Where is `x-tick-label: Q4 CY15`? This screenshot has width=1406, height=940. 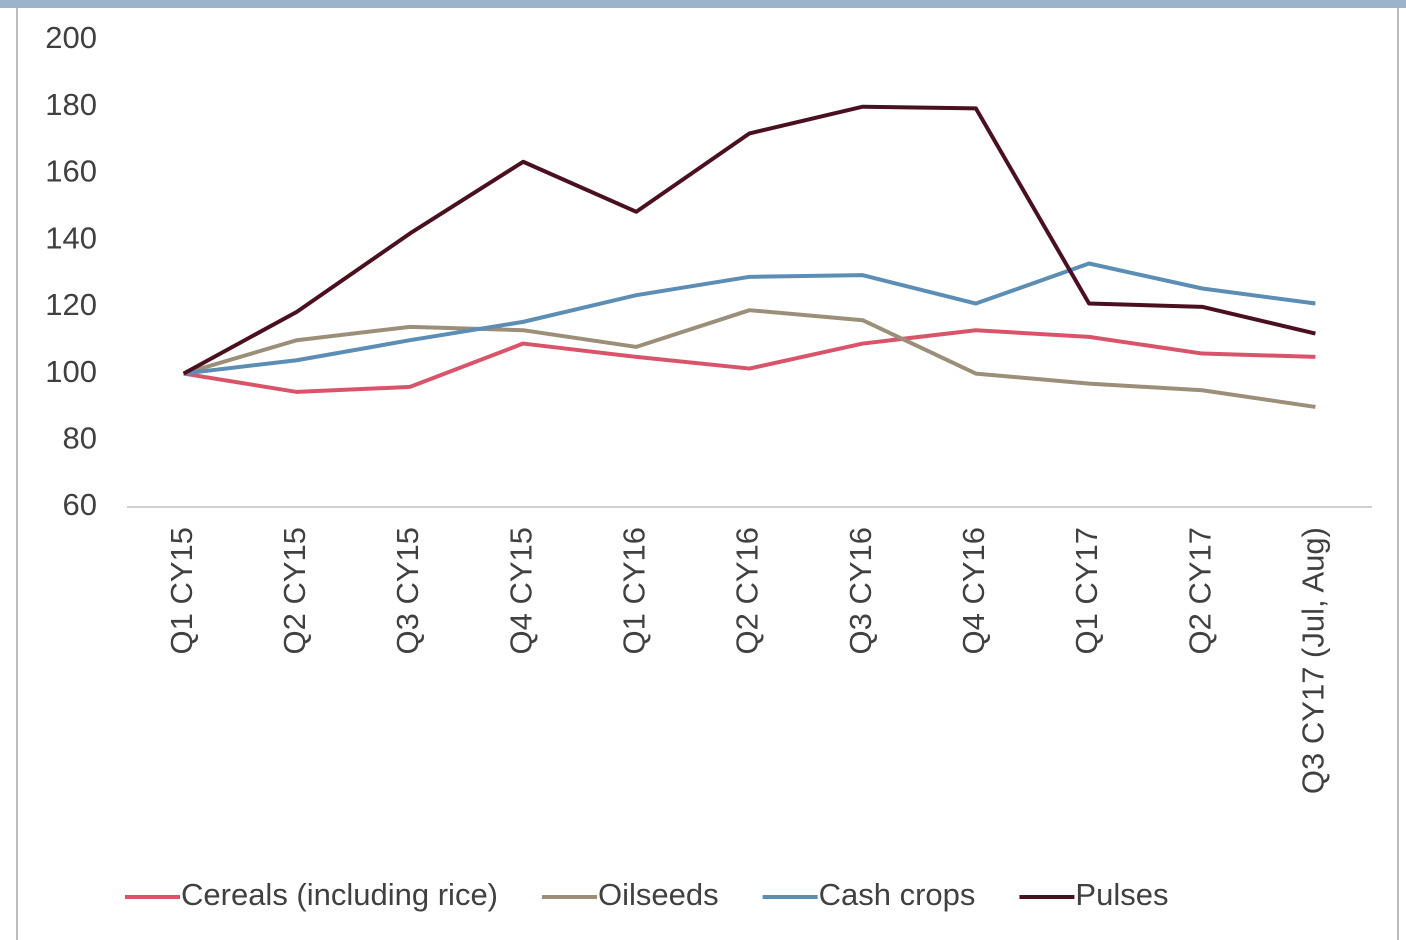 x-tick-label: Q4 CY15 is located at coordinates (520, 591).